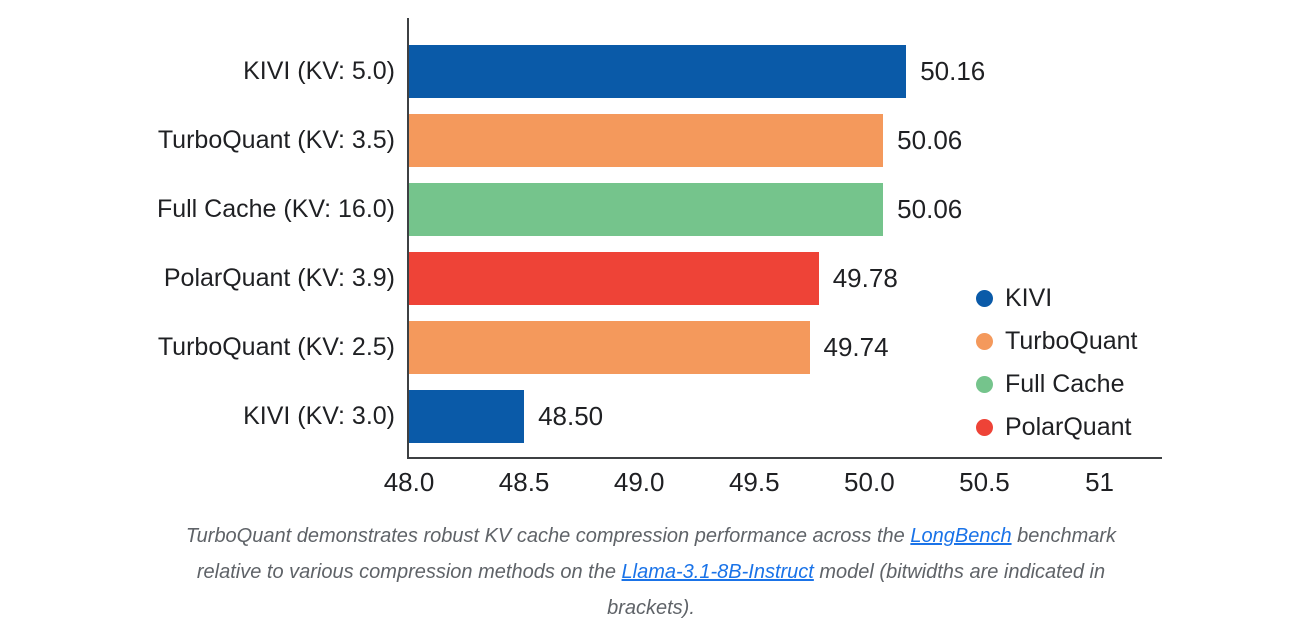 The width and height of the screenshot is (1302, 624). Describe the element at coordinates (614, 278) in the screenshot. I see `bar-polarquant` at that location.